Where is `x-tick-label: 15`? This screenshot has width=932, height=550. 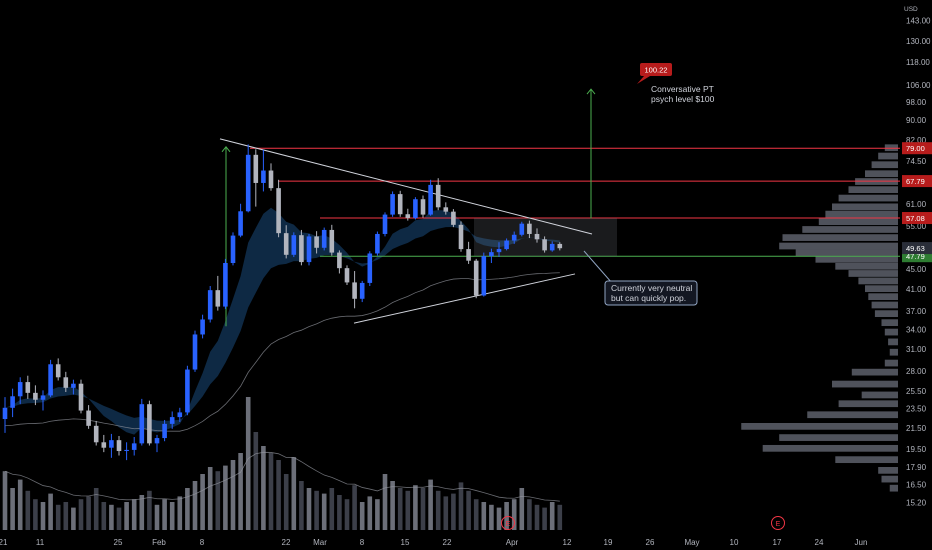
x-tick-label: 15 is located at coordinates (405, 542).